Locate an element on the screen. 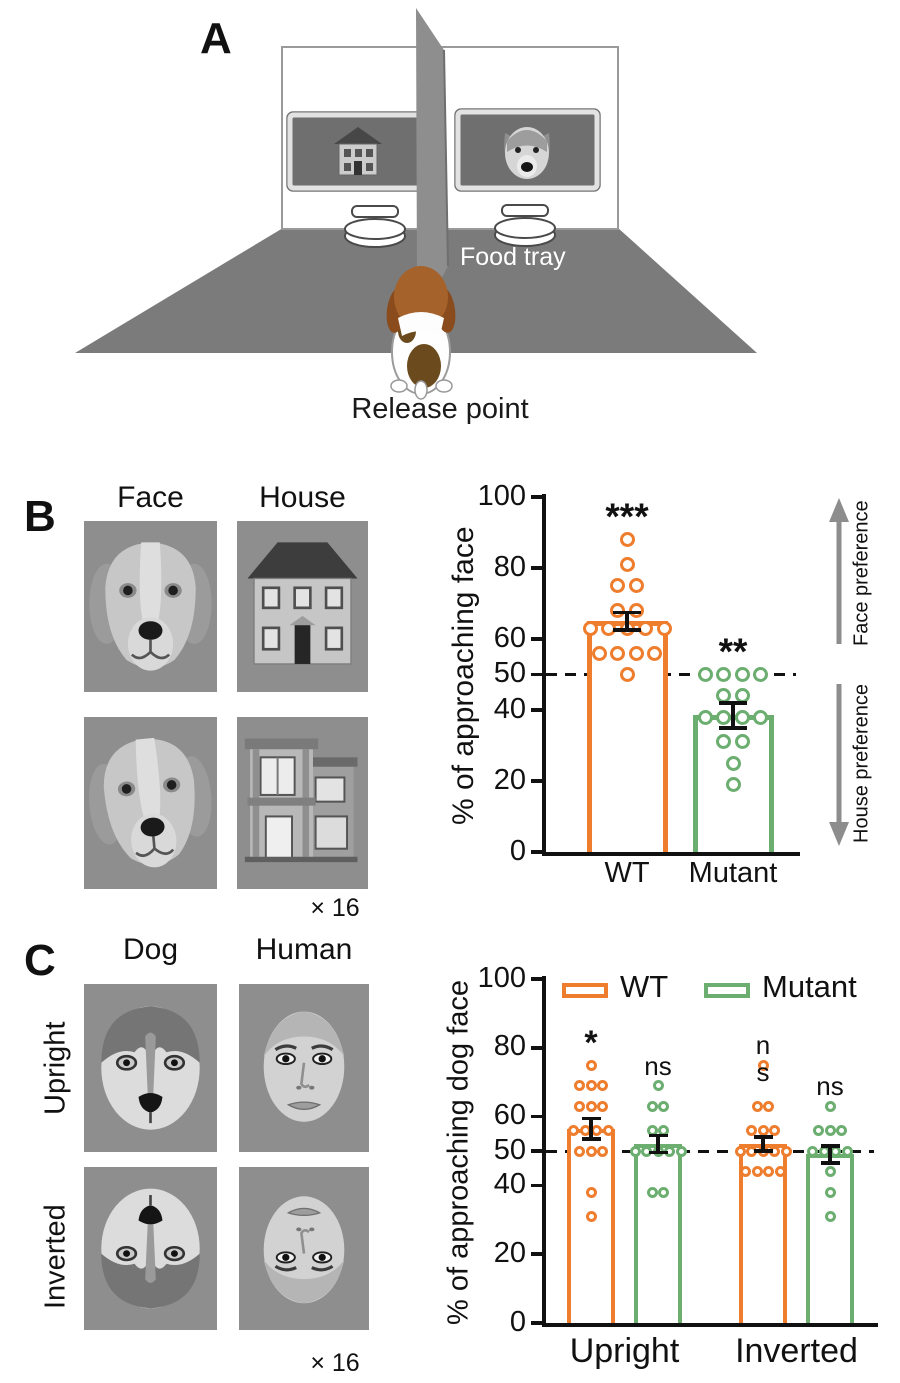 This screenshot has width=900, height=1383. bar-wt- is located at coordinates (627, 736).